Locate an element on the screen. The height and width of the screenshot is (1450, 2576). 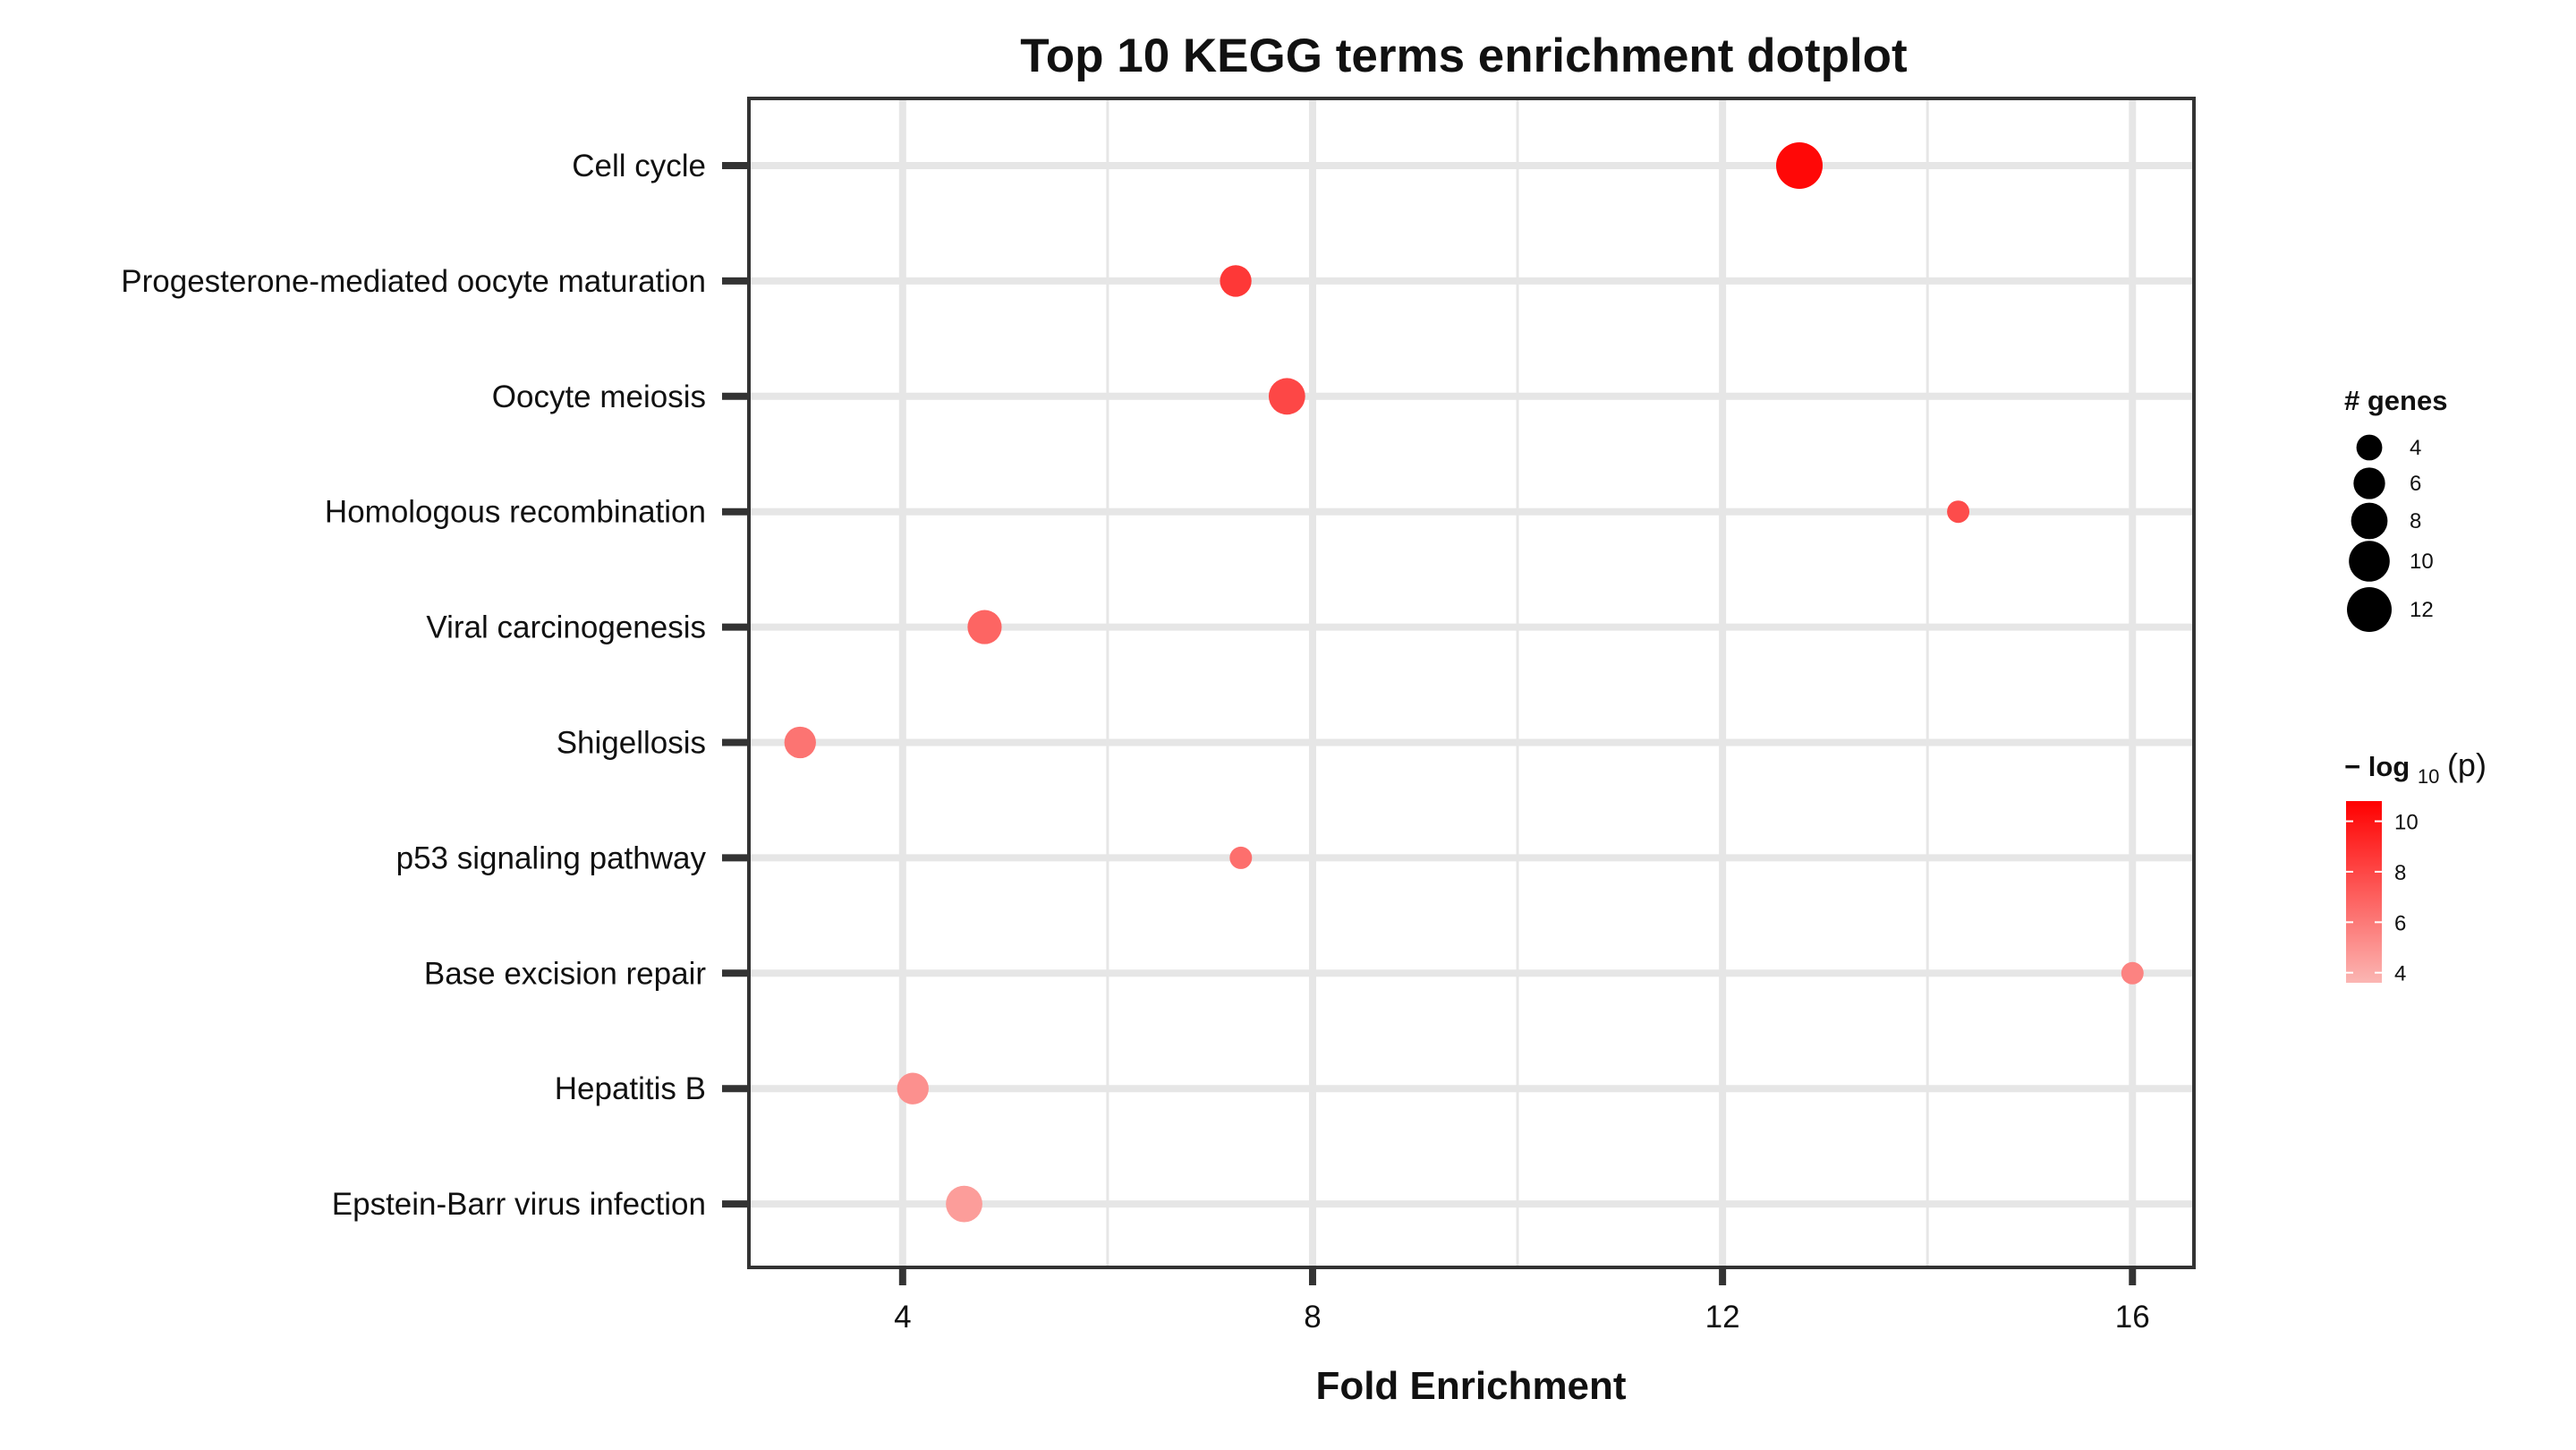
size-legend-label: 10 is located at coordinates (2422, 562).